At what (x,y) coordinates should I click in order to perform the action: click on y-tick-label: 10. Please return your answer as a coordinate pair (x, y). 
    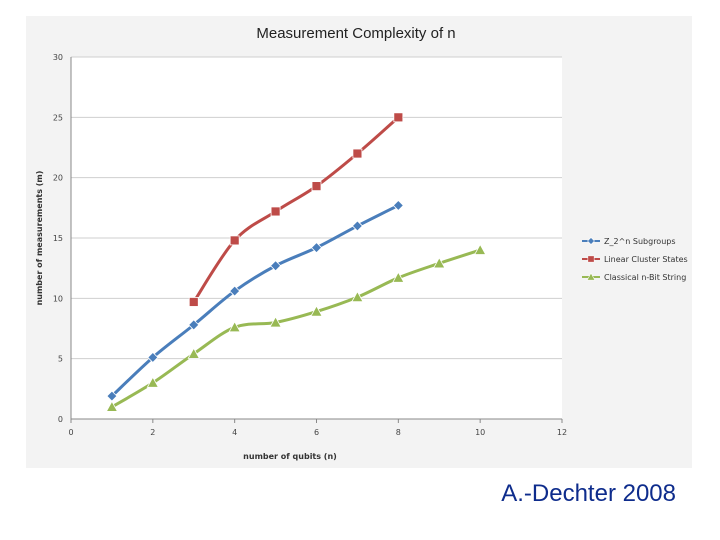
    Looking at the image, I should click on (58, 298).